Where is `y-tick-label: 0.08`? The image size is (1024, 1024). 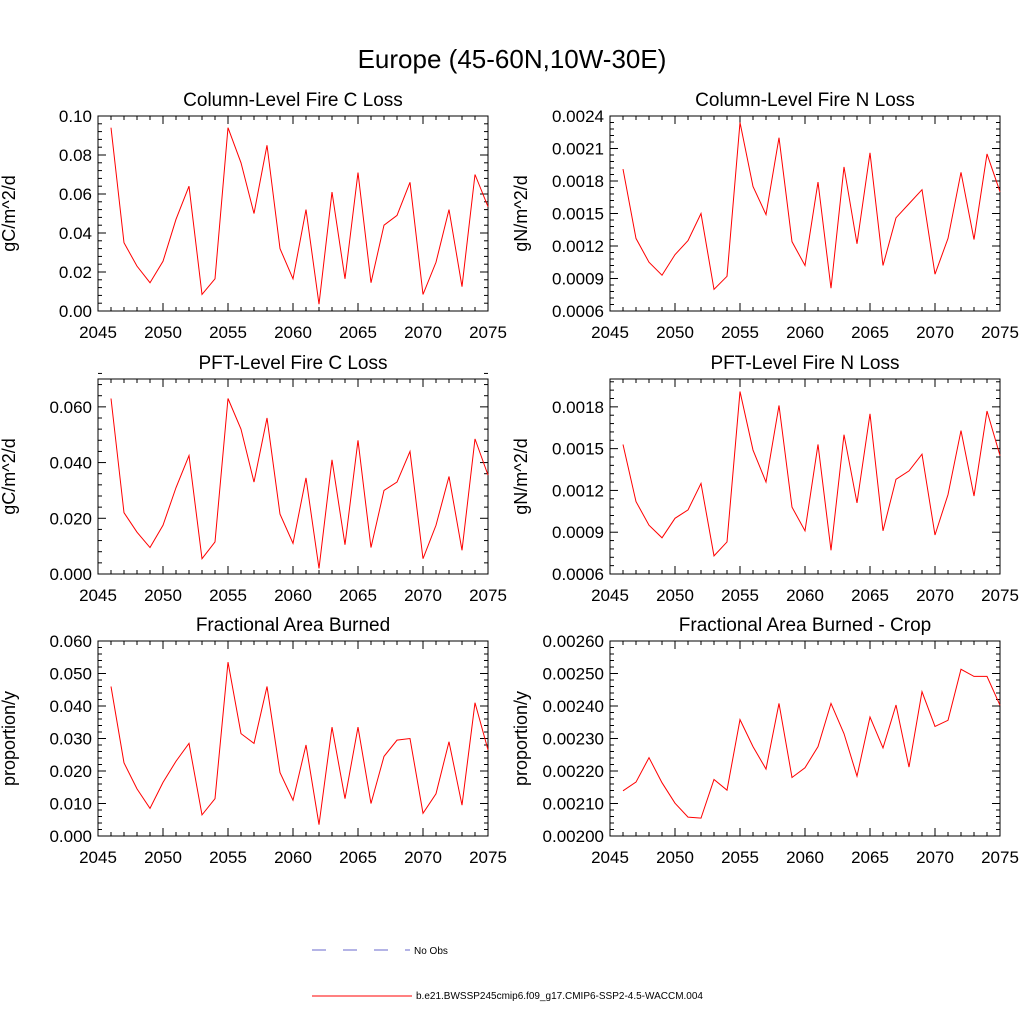 y-tick-label: 0.08 is located at coordinates (75, 155).